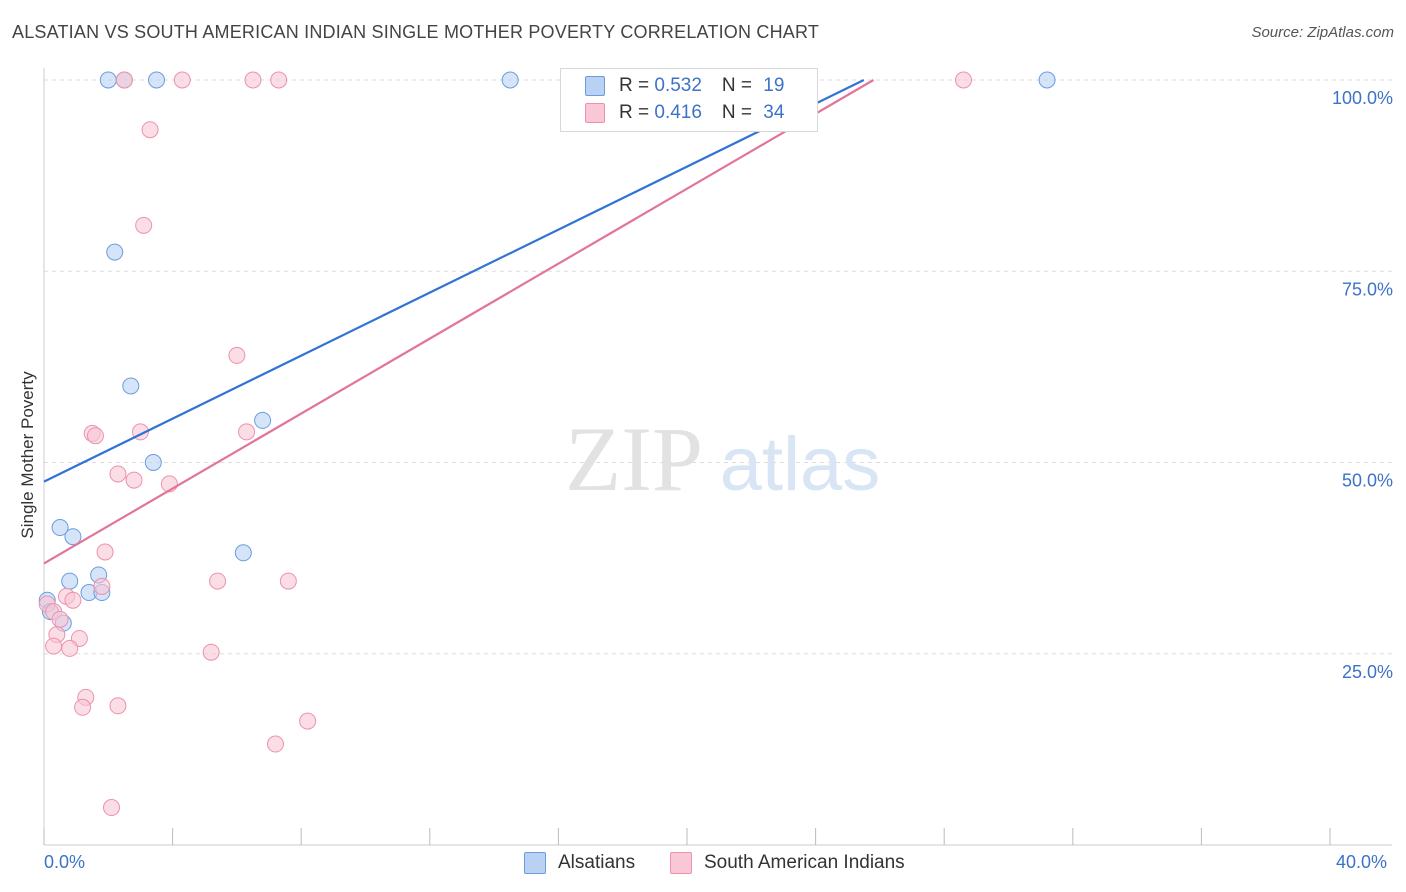 The image size is (1406, 892). What do you see at coordinates (597, 862) in the screenshot?
I see `legend-label: Alsatians` at bounding box center [597, 862].